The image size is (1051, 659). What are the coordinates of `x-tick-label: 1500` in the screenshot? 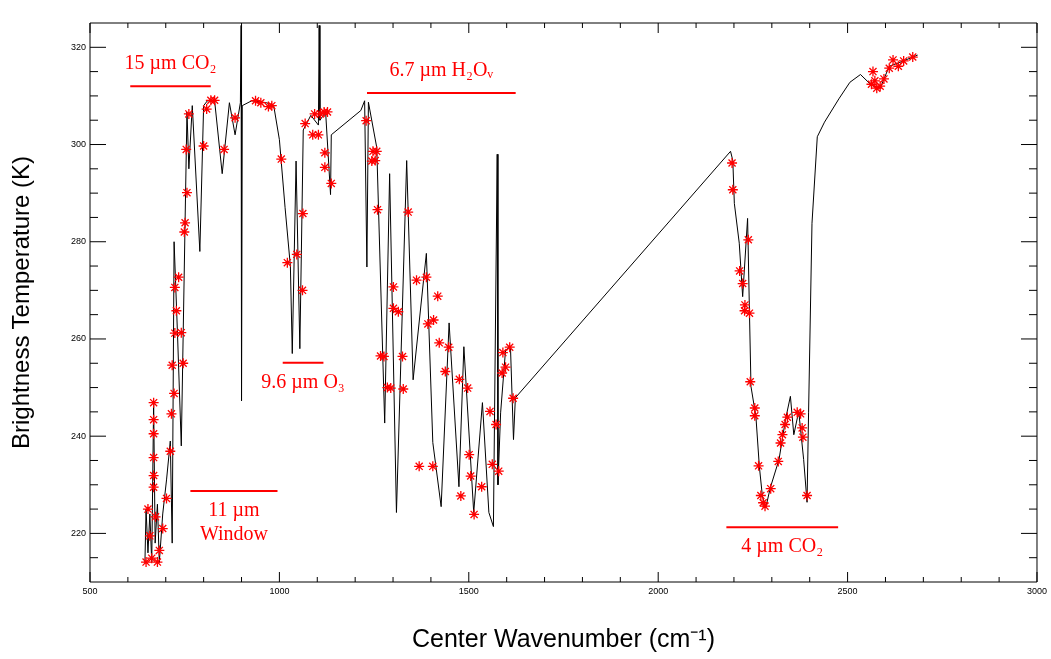 It's located at (468, 590).